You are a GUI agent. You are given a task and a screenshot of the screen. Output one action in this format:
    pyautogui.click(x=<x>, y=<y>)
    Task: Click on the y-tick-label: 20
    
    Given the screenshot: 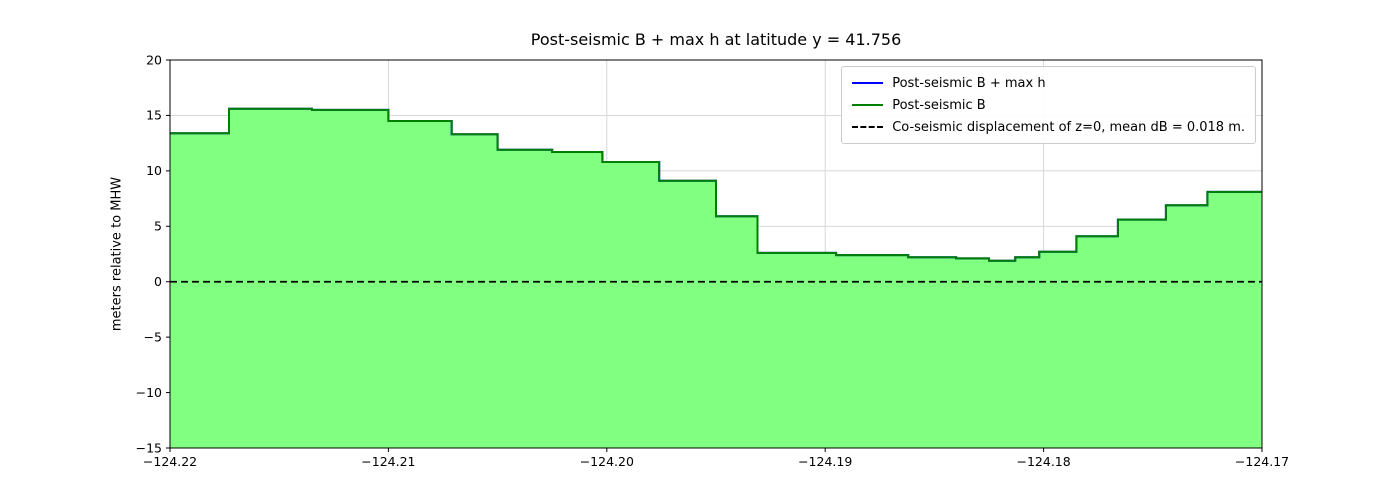 What is the action you would take?
    pyautogui.click(x=154, y=59)
    